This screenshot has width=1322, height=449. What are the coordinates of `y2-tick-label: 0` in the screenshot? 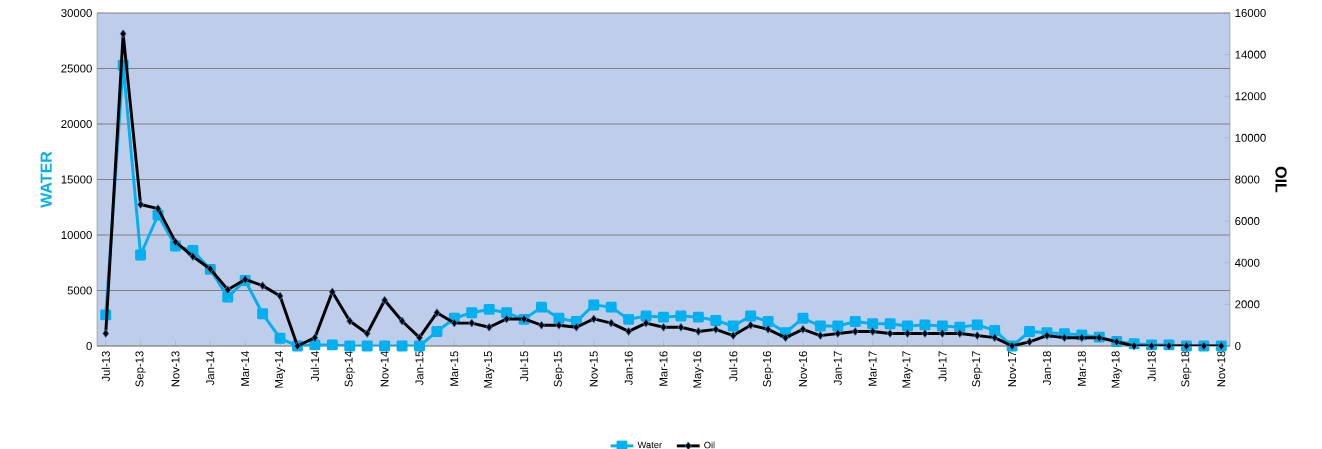 It's located at (1238, 345).